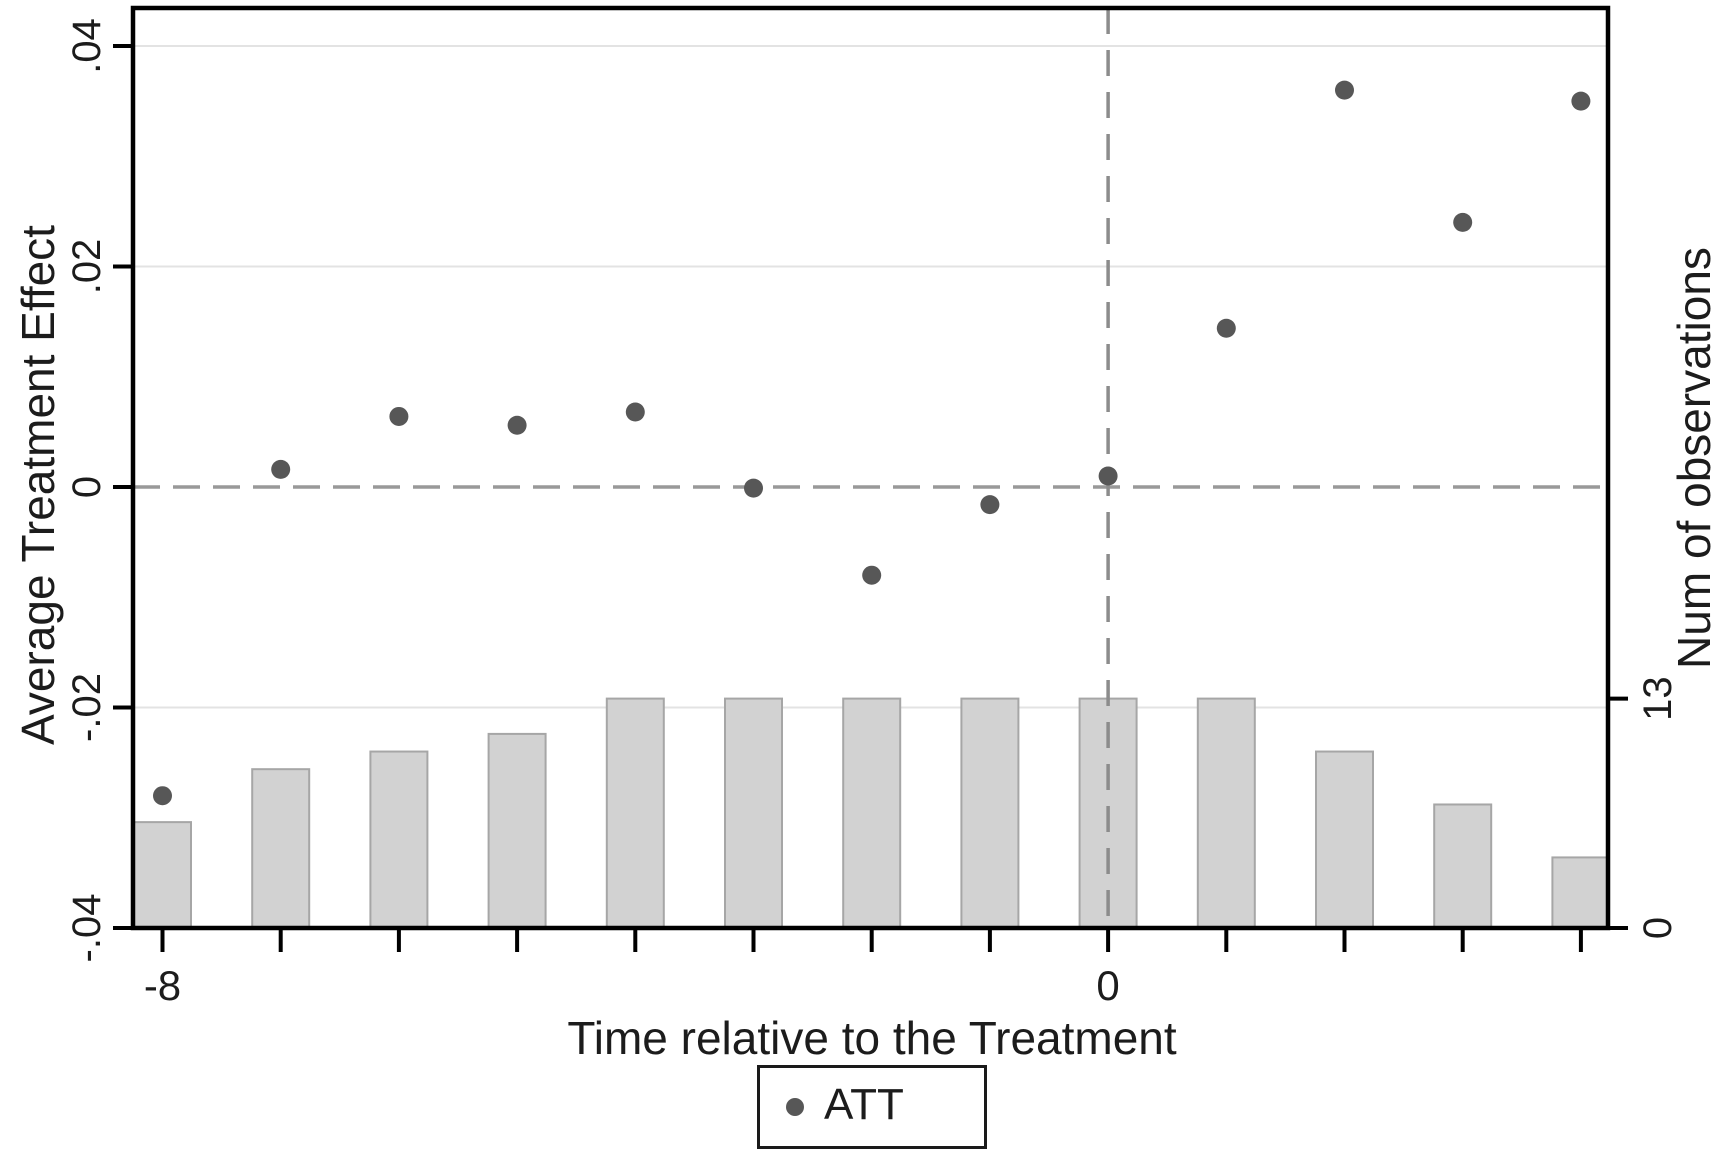 The height and width of the screenshot is (1161, 1733). Describe the element at coordinates (162, 985) in the screenshot. I see `x-tick-label: -8` at that location.